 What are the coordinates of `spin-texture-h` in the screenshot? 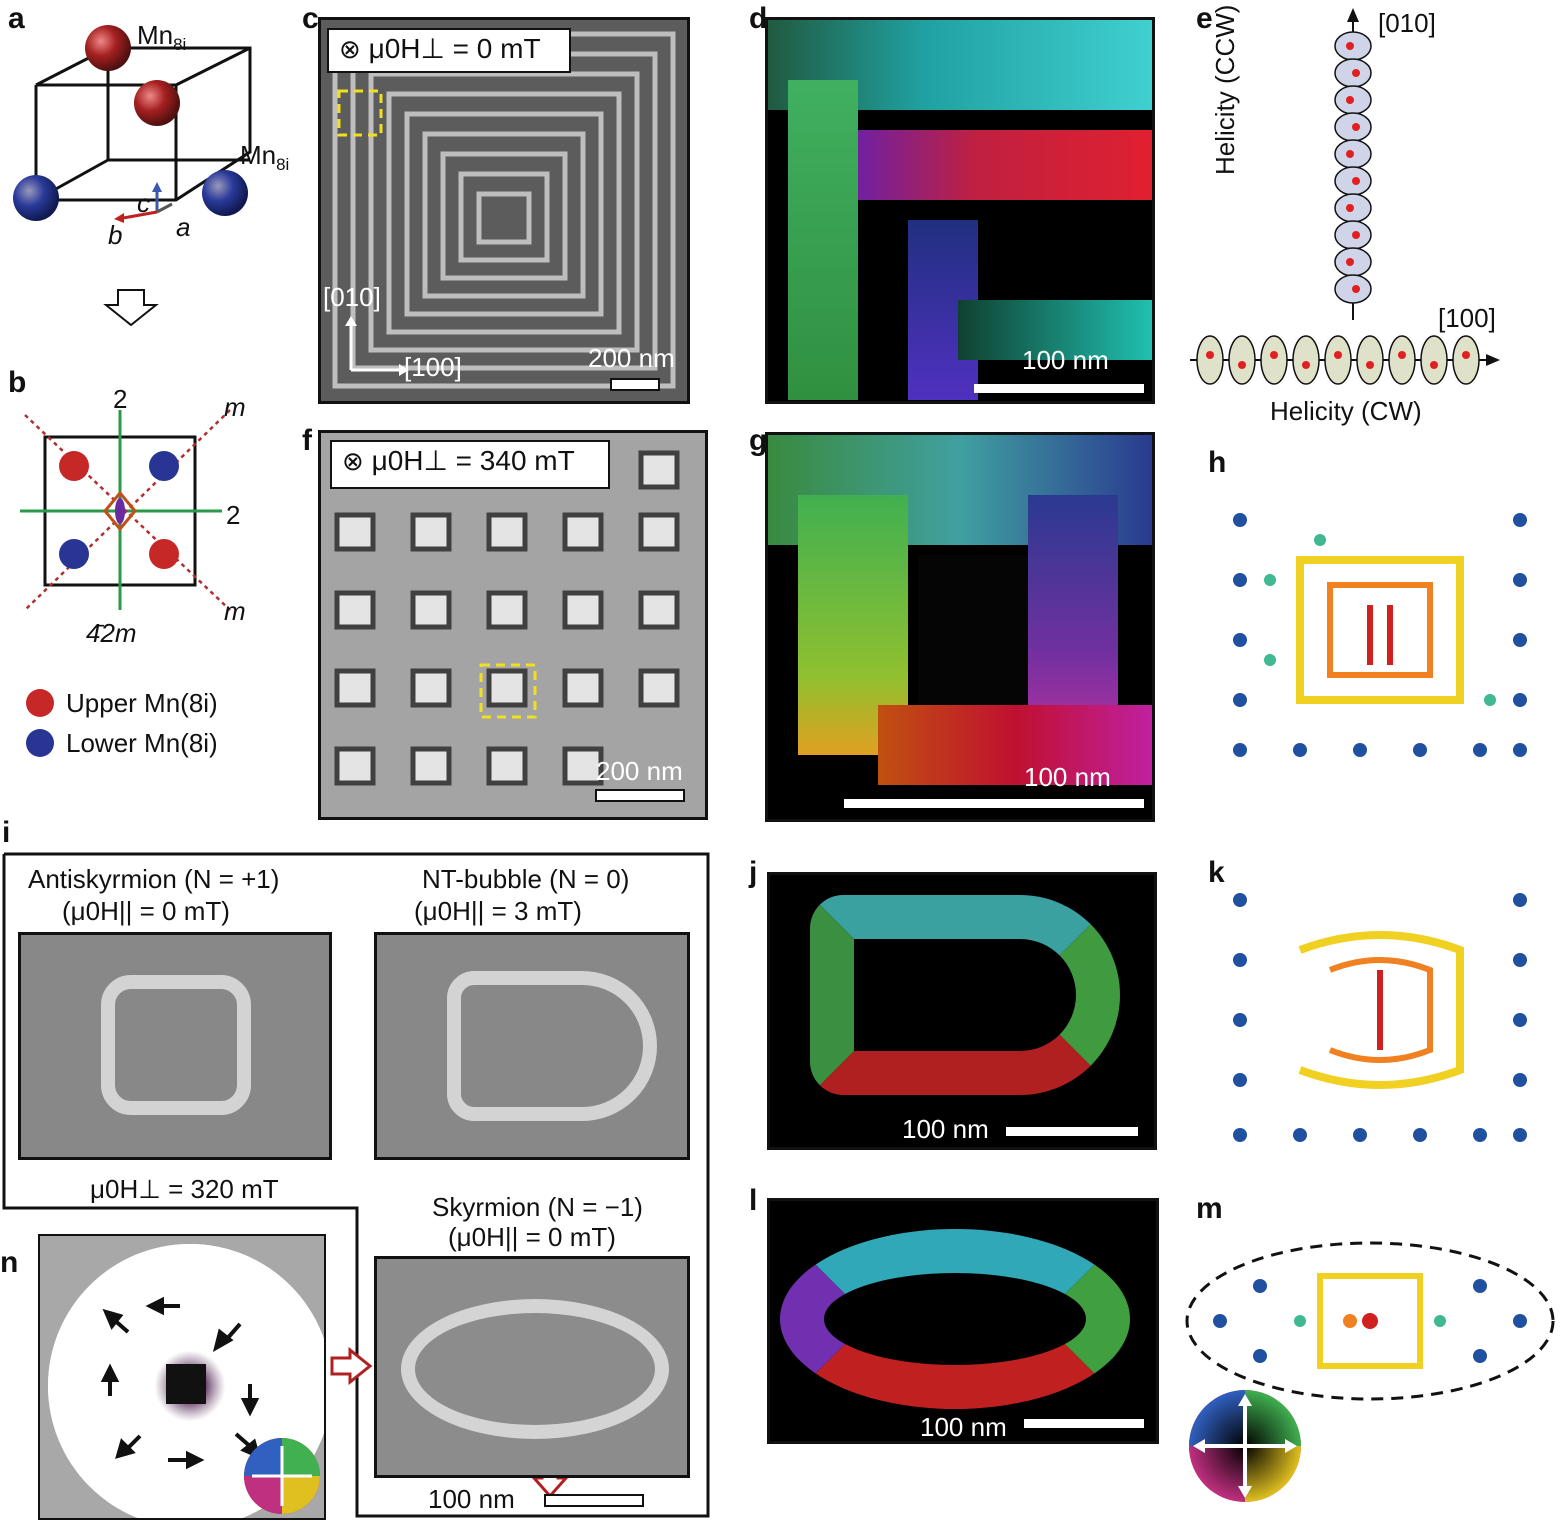 It's located at (1380, 635).